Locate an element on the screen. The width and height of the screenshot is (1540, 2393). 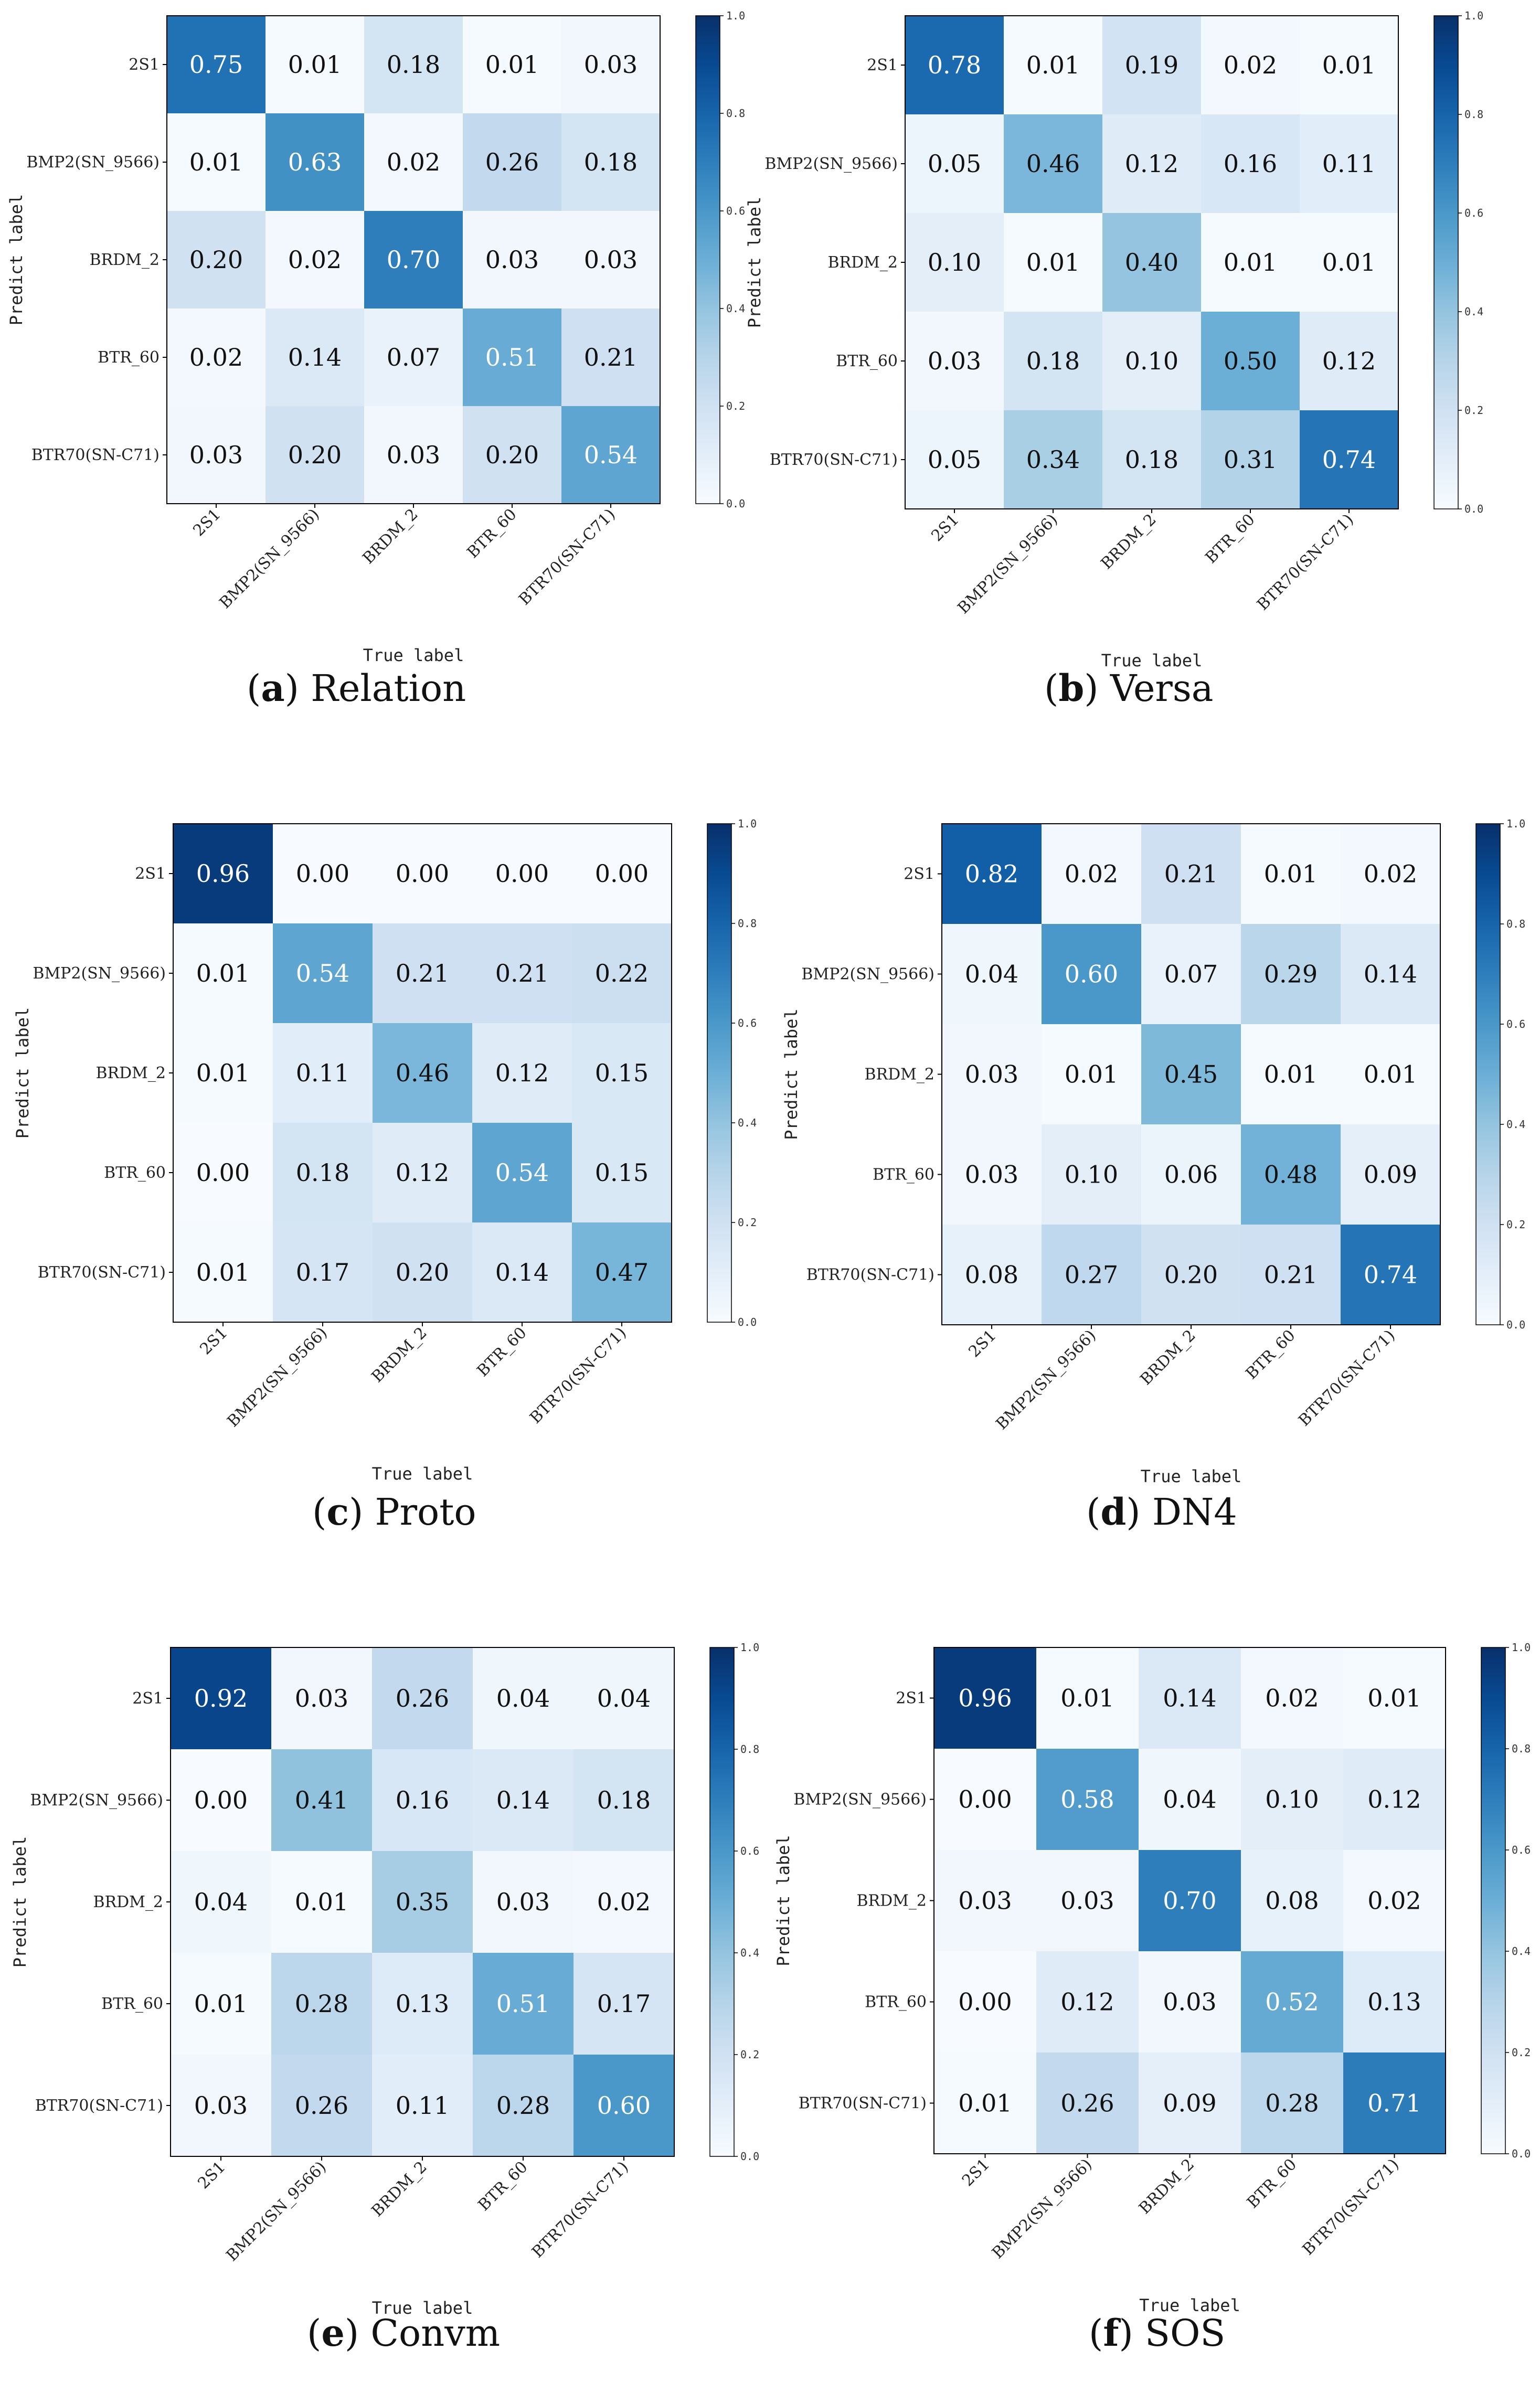
caption-letter: d is located at coordinates (1113, 1512).